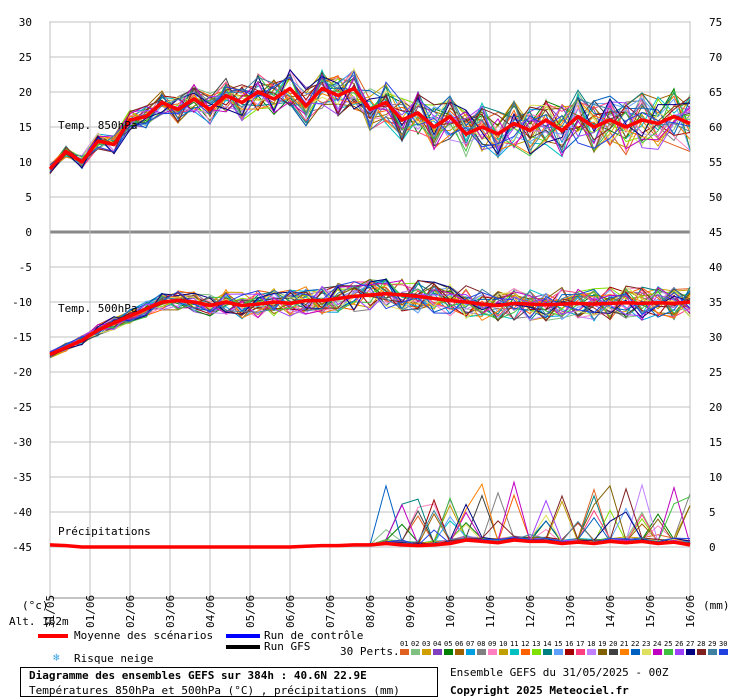 The width and height of the screenshot is (740, 700). Describe the element at coordinates (370, 611) in the screenshot. I see `date-label: 08/06` at that location.